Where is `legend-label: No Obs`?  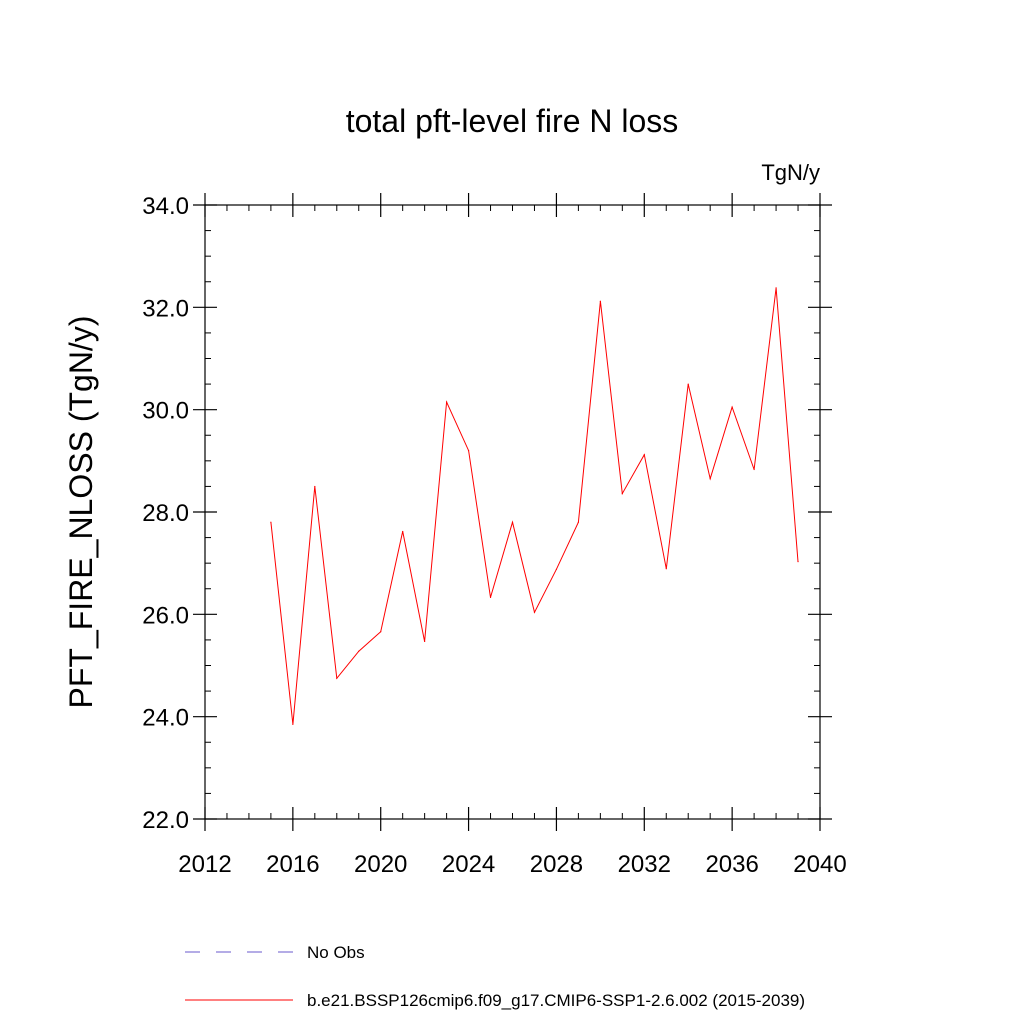
legend-label: No Obs is located at coordinates (336, 952).